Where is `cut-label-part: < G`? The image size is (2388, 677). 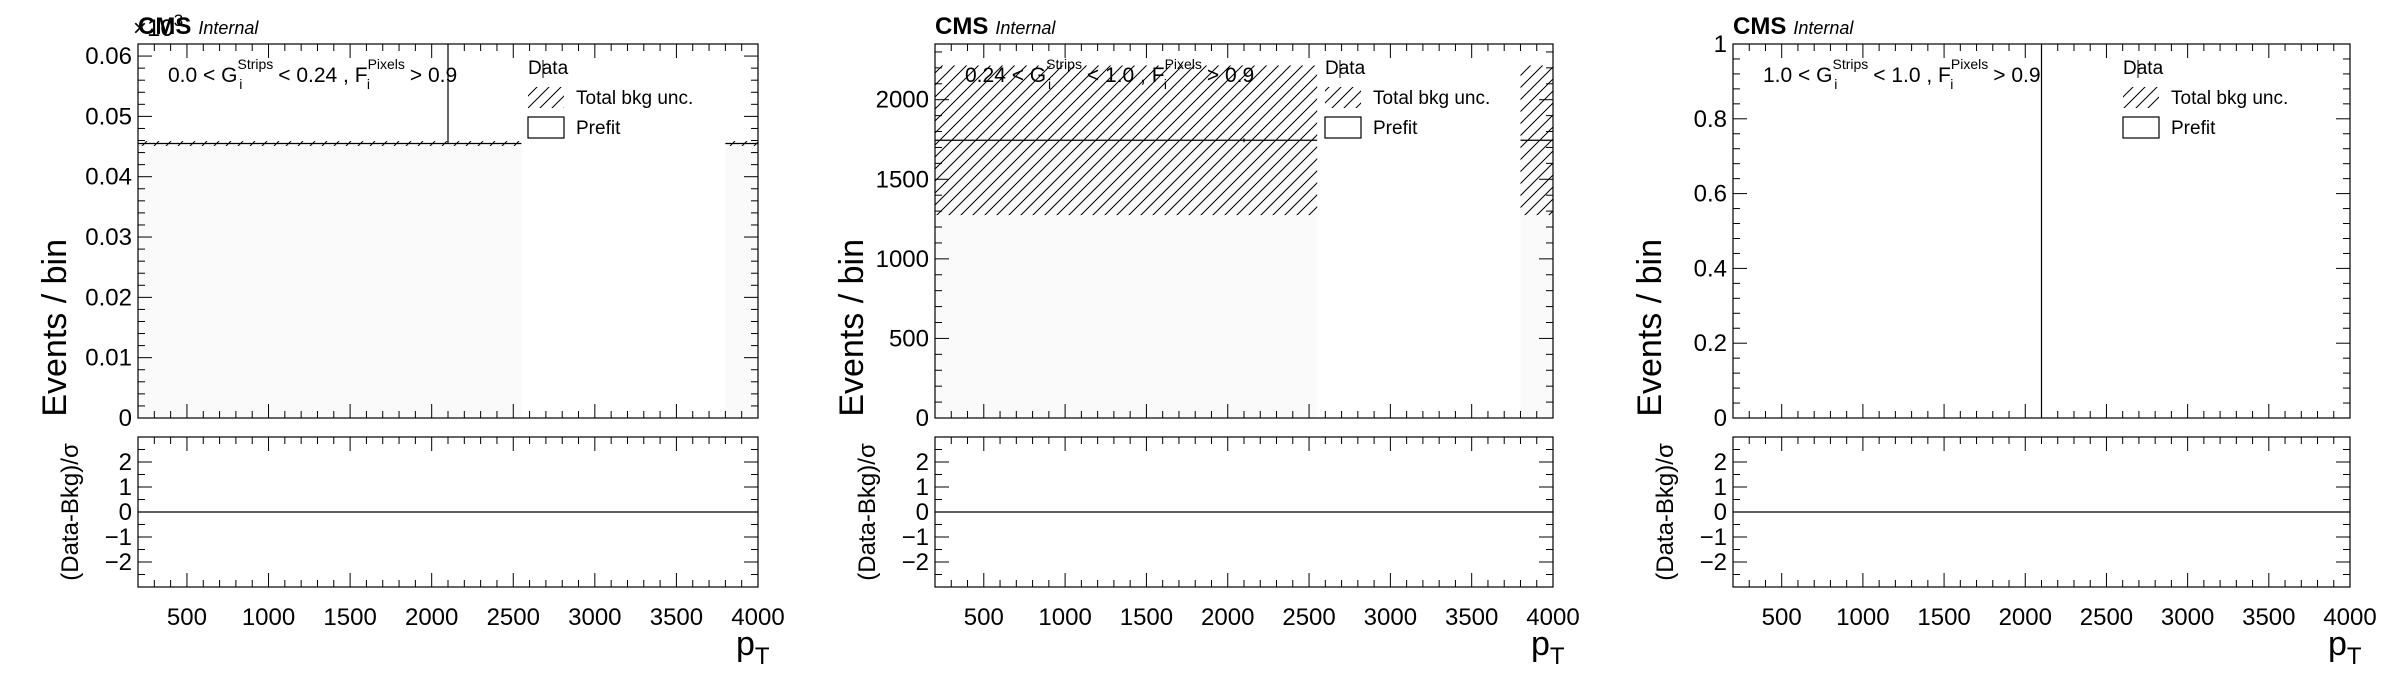 cut-label-part: < G is located at coordinates (1812, 75).